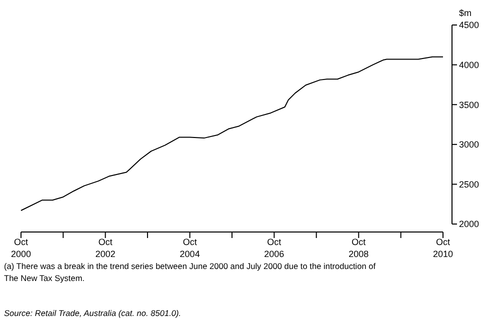 This screenshot has width=496, height=331. Describe the element at coordinates (469, 184) in the screenshot. I see `y-tick-label: 2500` at that location.